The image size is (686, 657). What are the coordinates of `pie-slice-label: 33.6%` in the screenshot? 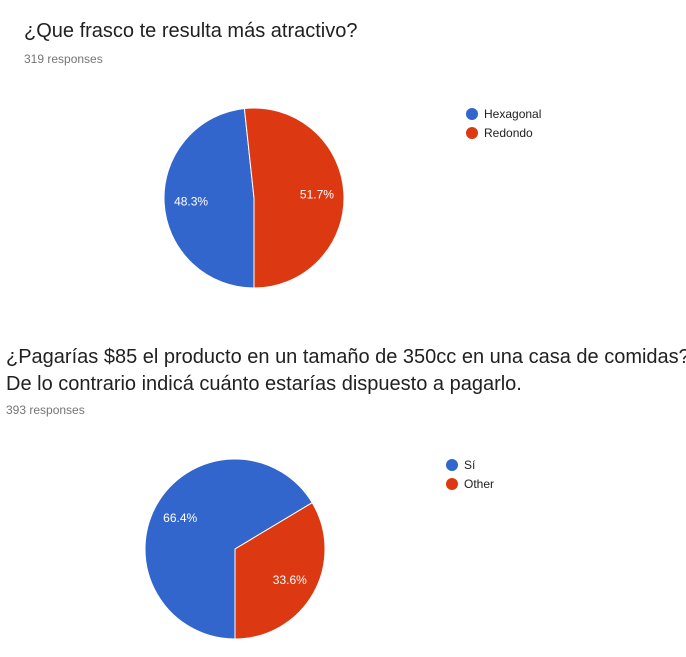 It's located at (290, 580).